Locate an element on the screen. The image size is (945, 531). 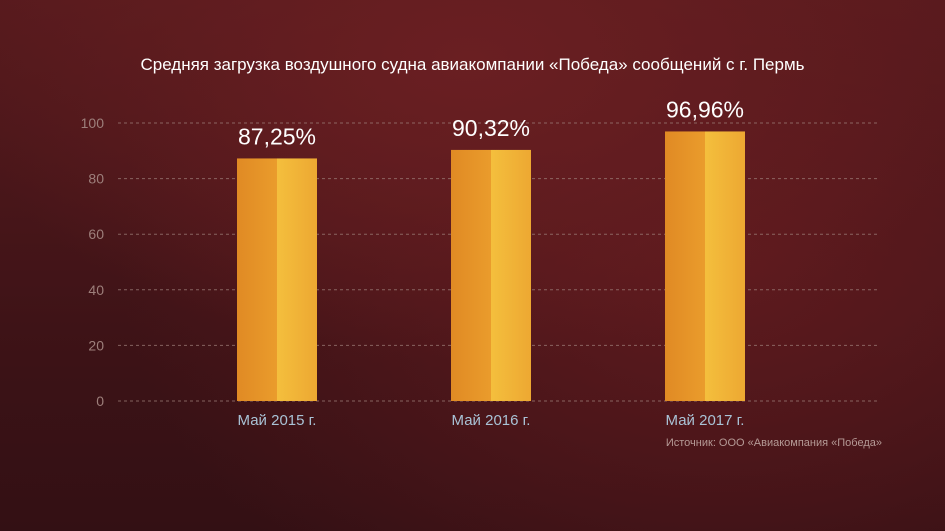
y-tick-label: 40 is located at coordinates (96, 290).